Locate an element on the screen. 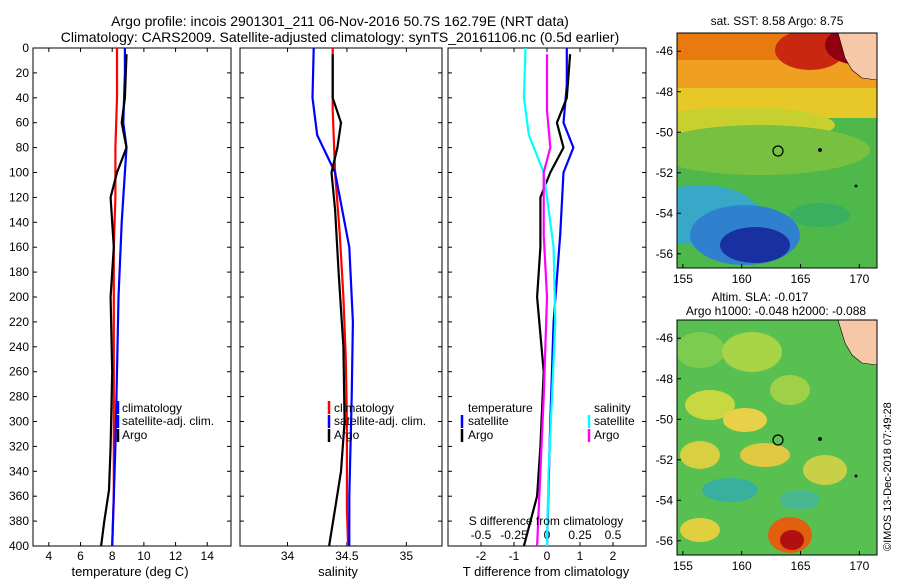  salinity-series is located at coordinates (332, 297).